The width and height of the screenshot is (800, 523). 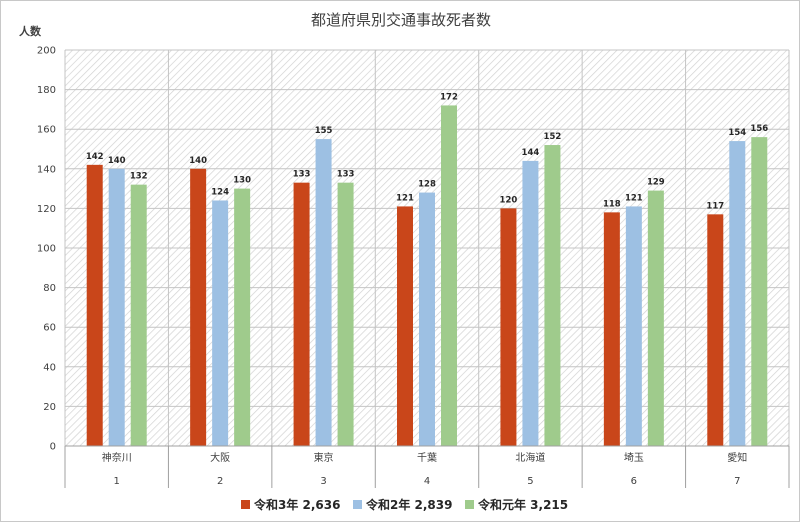 I want to click on data-label: 129, so click(x=656, y=183).